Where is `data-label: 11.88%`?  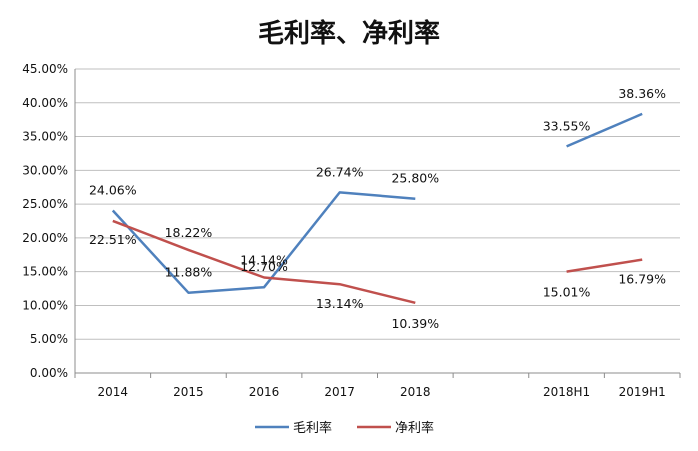 data-label: 11.88% is located at coordinates (189, 272).